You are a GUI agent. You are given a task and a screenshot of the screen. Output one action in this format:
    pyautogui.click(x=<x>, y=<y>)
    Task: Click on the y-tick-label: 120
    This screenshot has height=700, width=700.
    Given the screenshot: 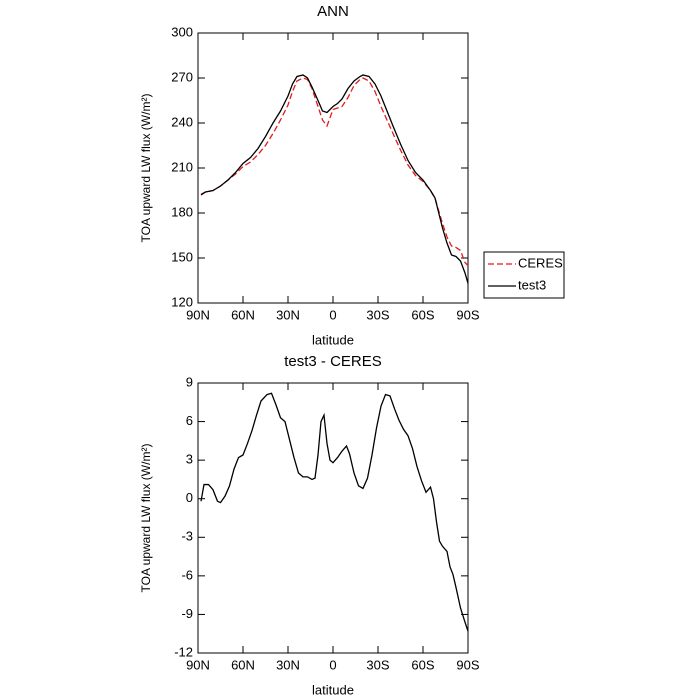 What is the action you would take?
    pyautogui.click(x=182, y=301)
    